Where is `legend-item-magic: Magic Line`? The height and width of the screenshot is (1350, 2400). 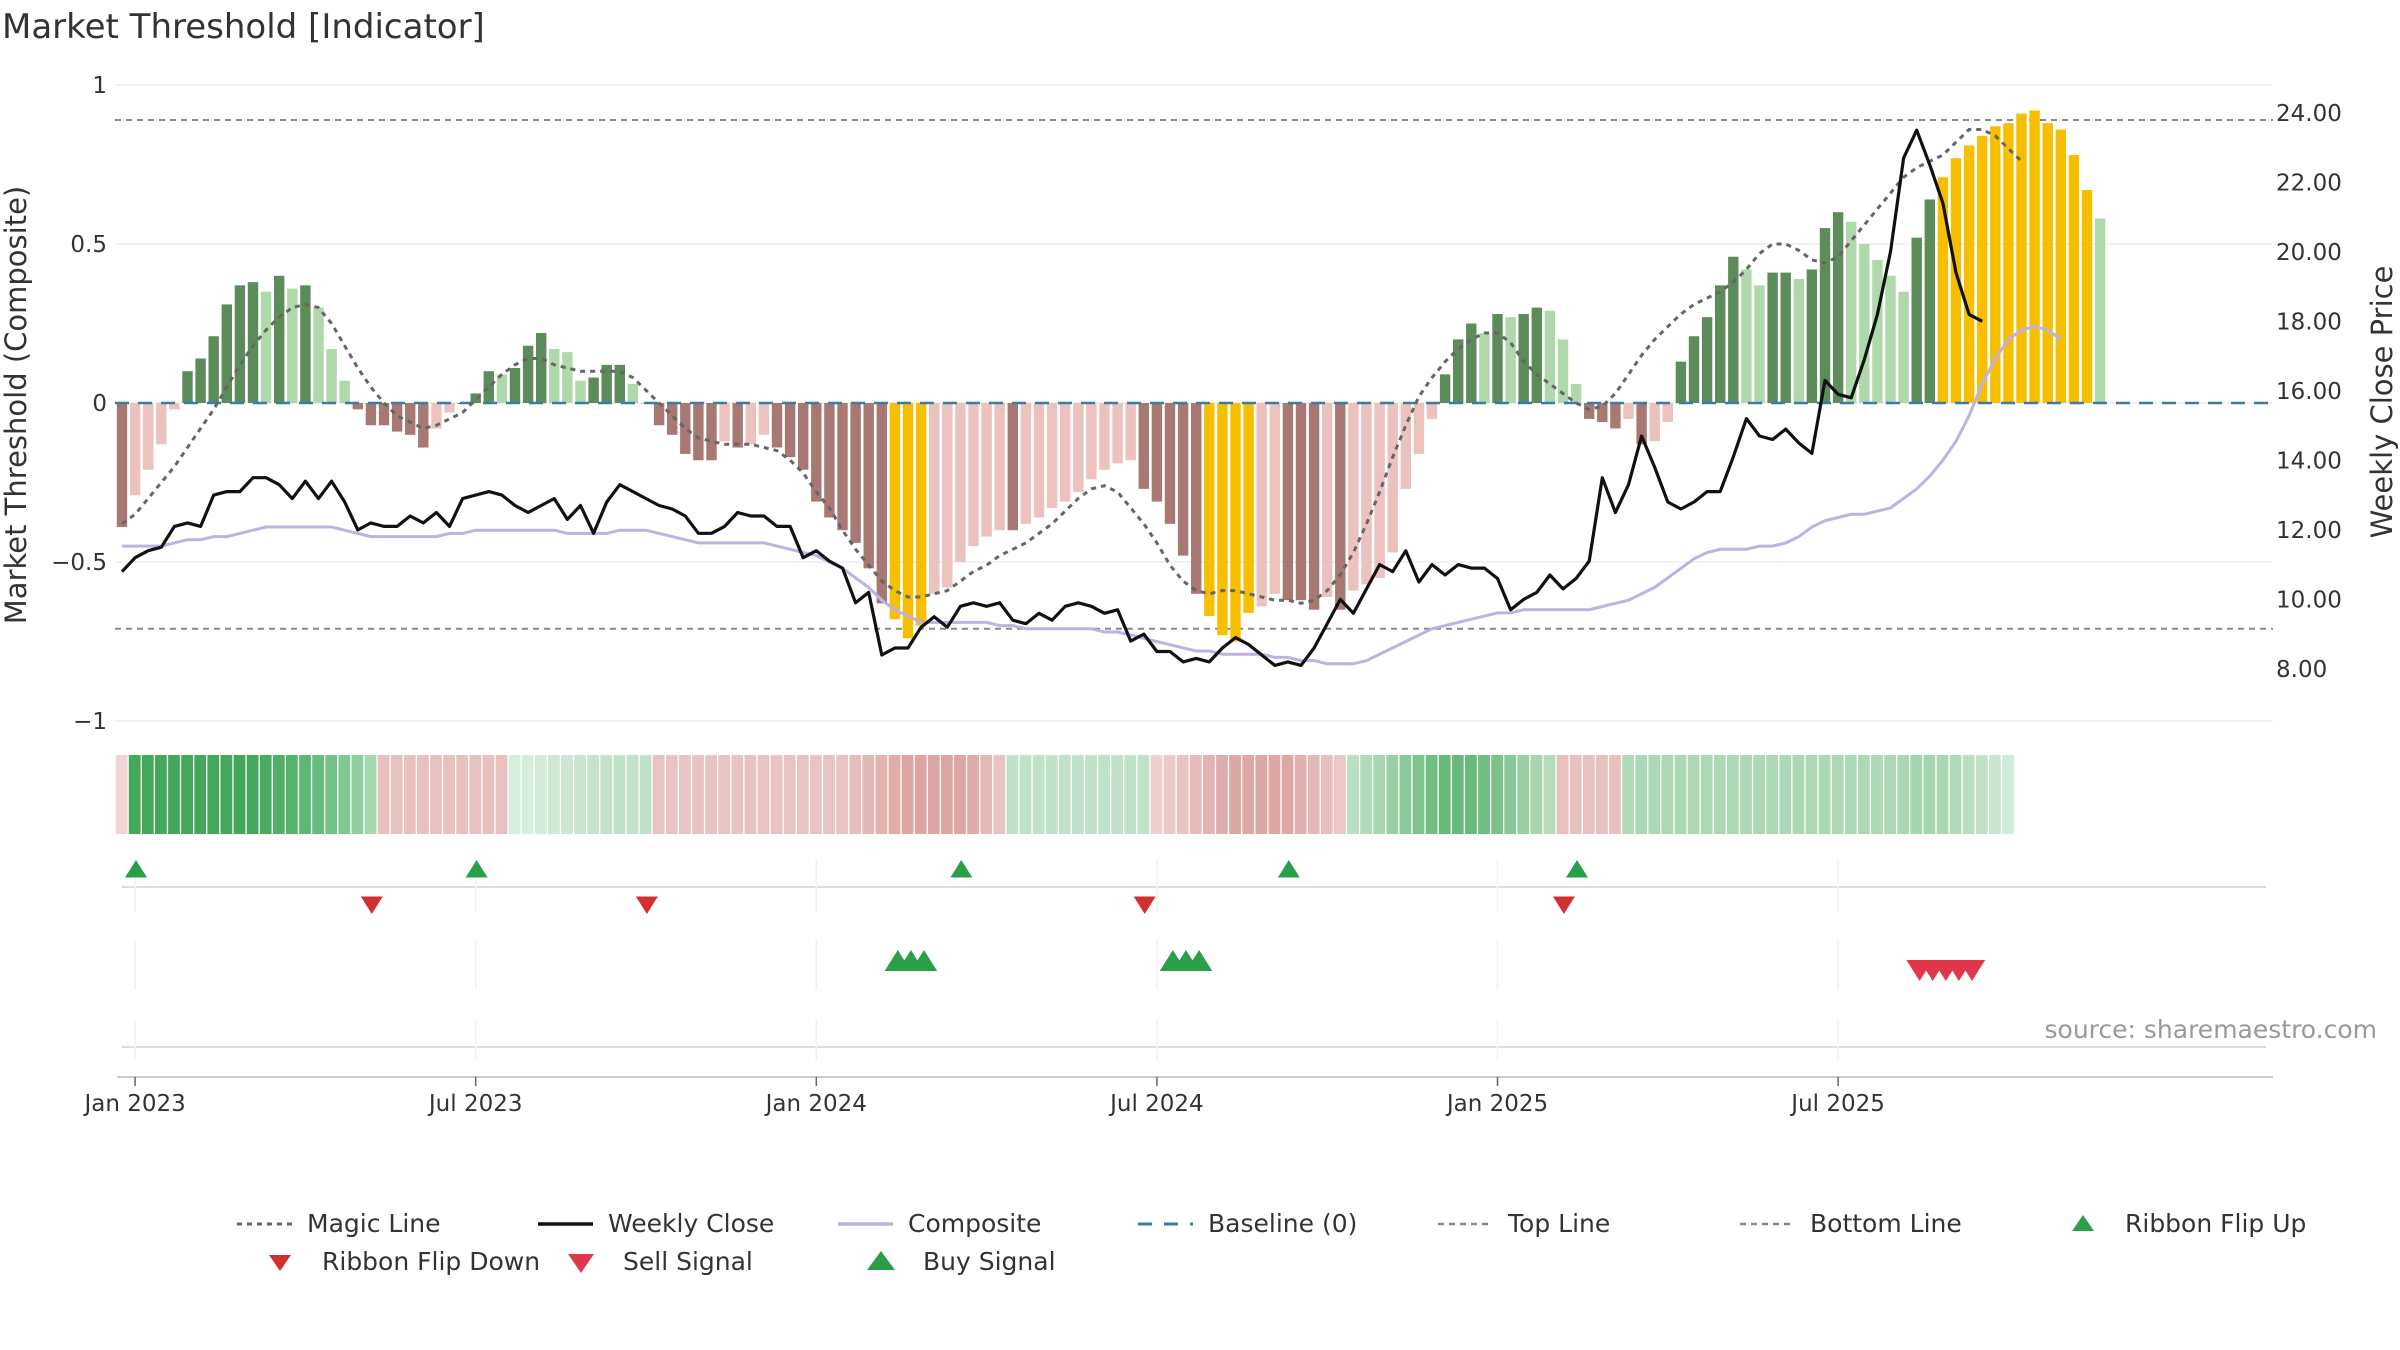
legend-item-magic: Magic Line is located at coordinates (339, 1223).